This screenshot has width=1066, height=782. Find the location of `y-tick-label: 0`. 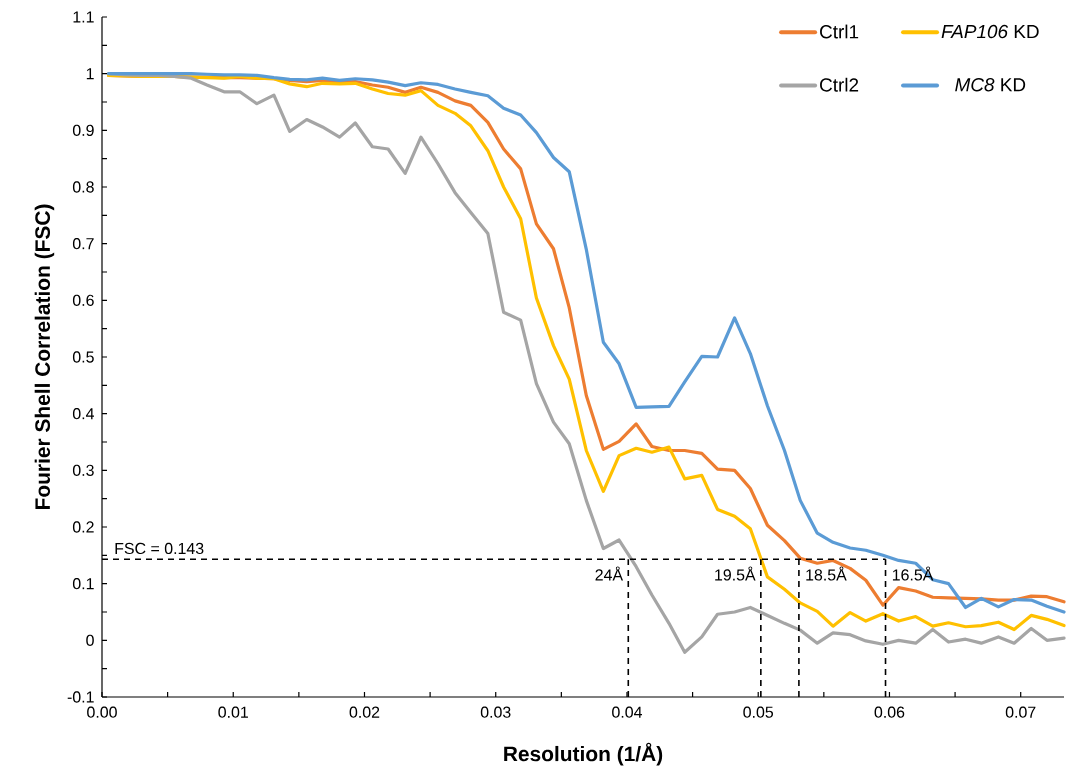

y-tick-label: 0 is located at coordinates (90, 640).